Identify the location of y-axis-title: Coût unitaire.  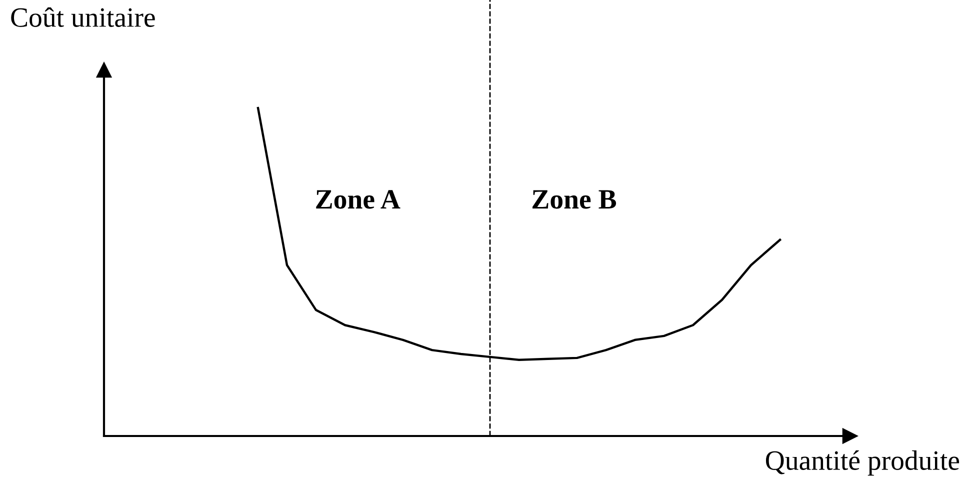
(83, 17).